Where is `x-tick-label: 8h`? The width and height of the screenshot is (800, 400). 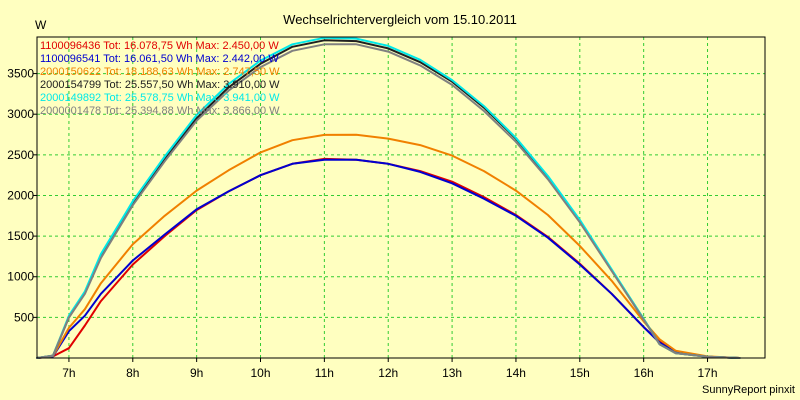
x-tick-label: 8h is located at coordinates (132, 373).